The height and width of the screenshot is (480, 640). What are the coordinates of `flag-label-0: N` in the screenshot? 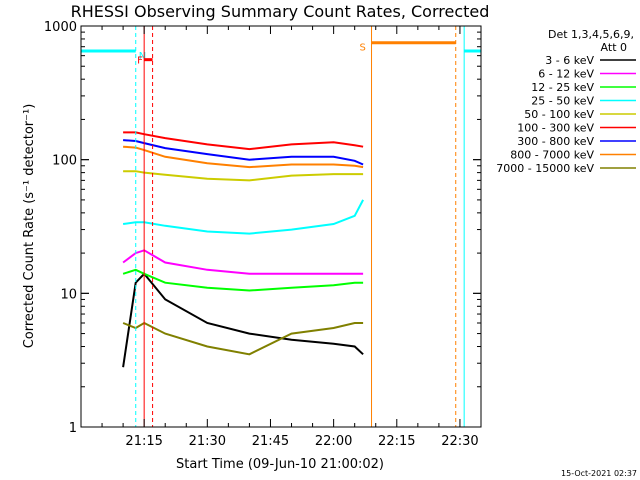 It's located at (142, 56).